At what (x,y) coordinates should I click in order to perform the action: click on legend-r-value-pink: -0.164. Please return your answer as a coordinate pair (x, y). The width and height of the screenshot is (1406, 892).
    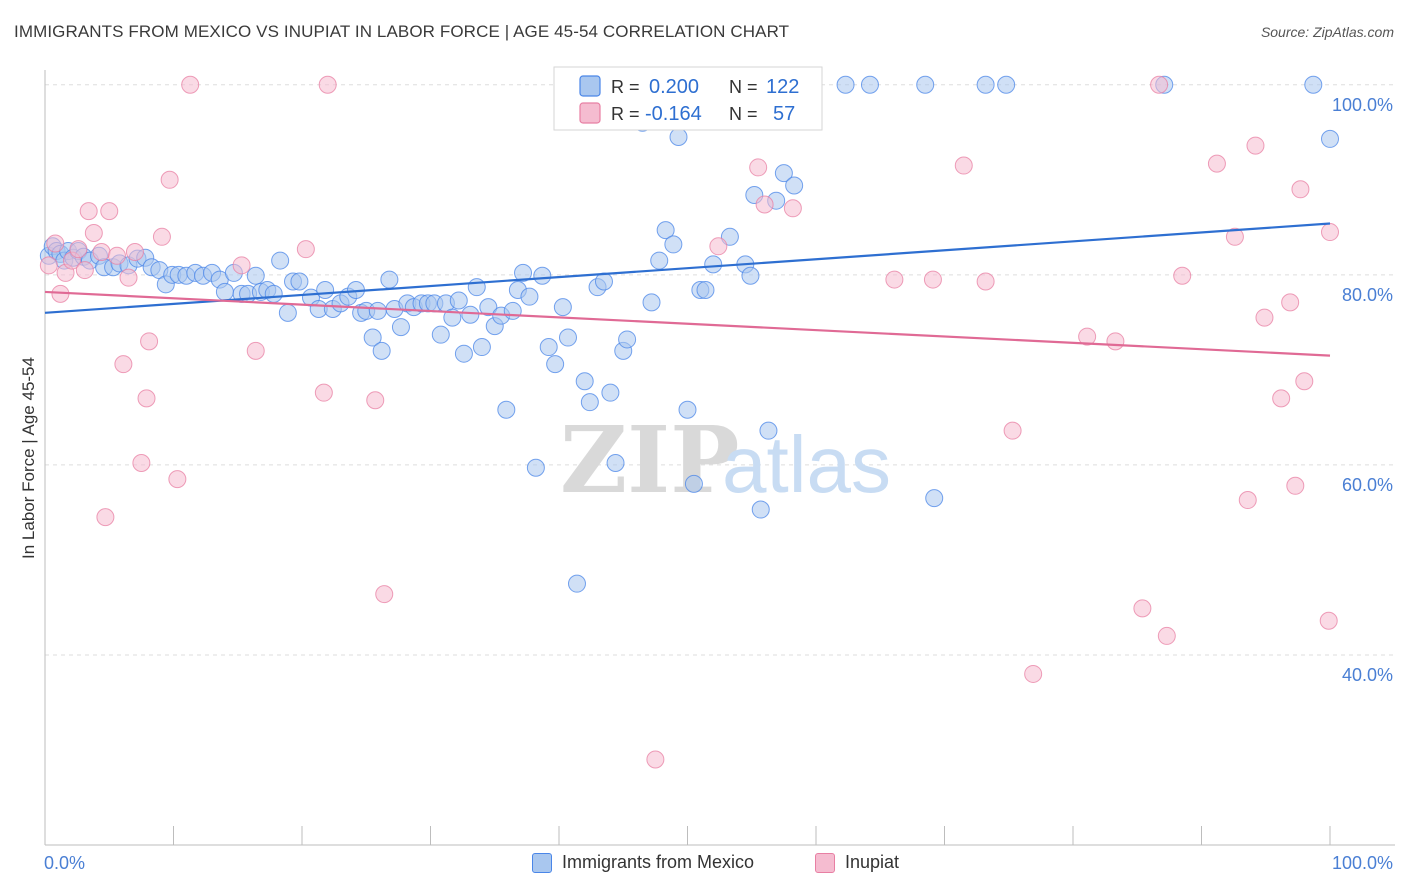
    Looking at the image, I should click on (673, 114).